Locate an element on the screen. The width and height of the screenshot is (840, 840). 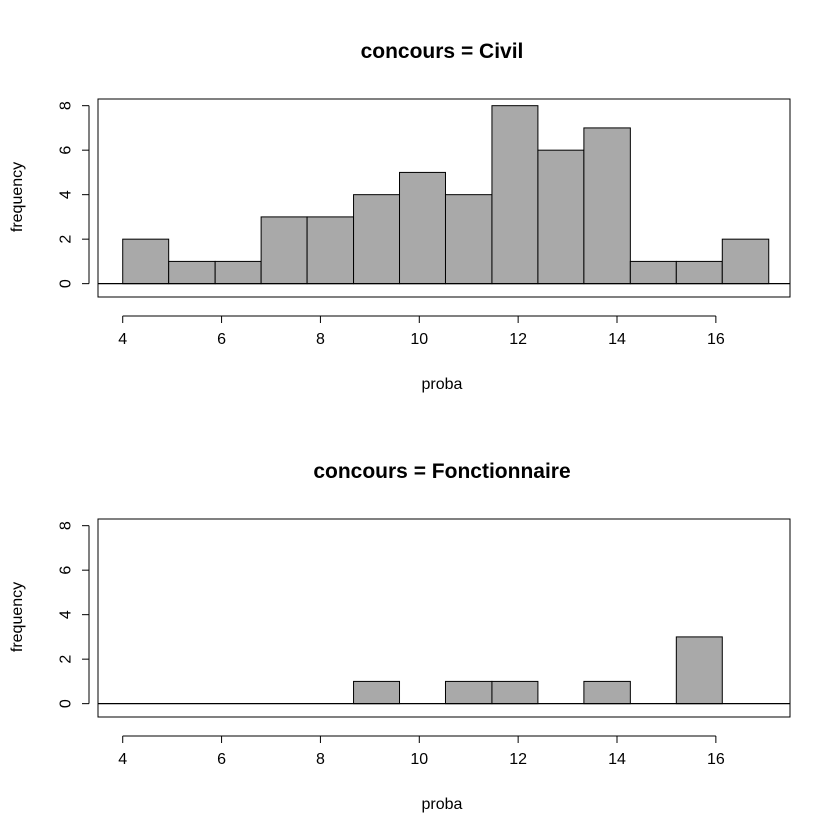
chart-title: concours = Civil is located at coordinates (442, 51).